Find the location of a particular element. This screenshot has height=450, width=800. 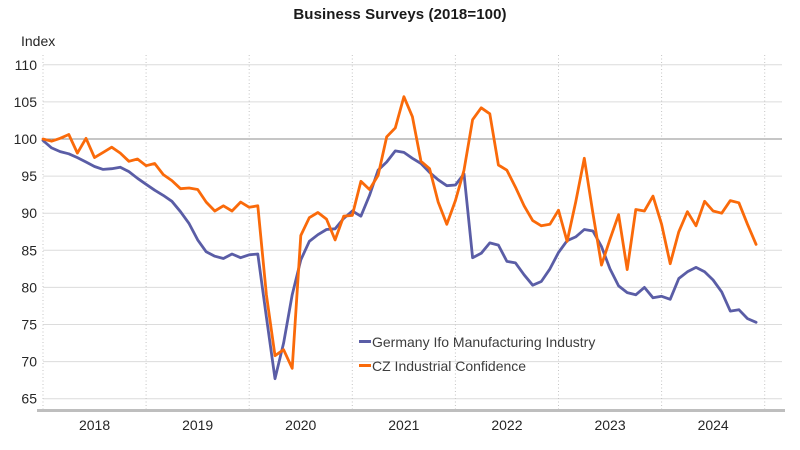

y-axis-tick-label-75: 75 is located at coordinates (29, 325).